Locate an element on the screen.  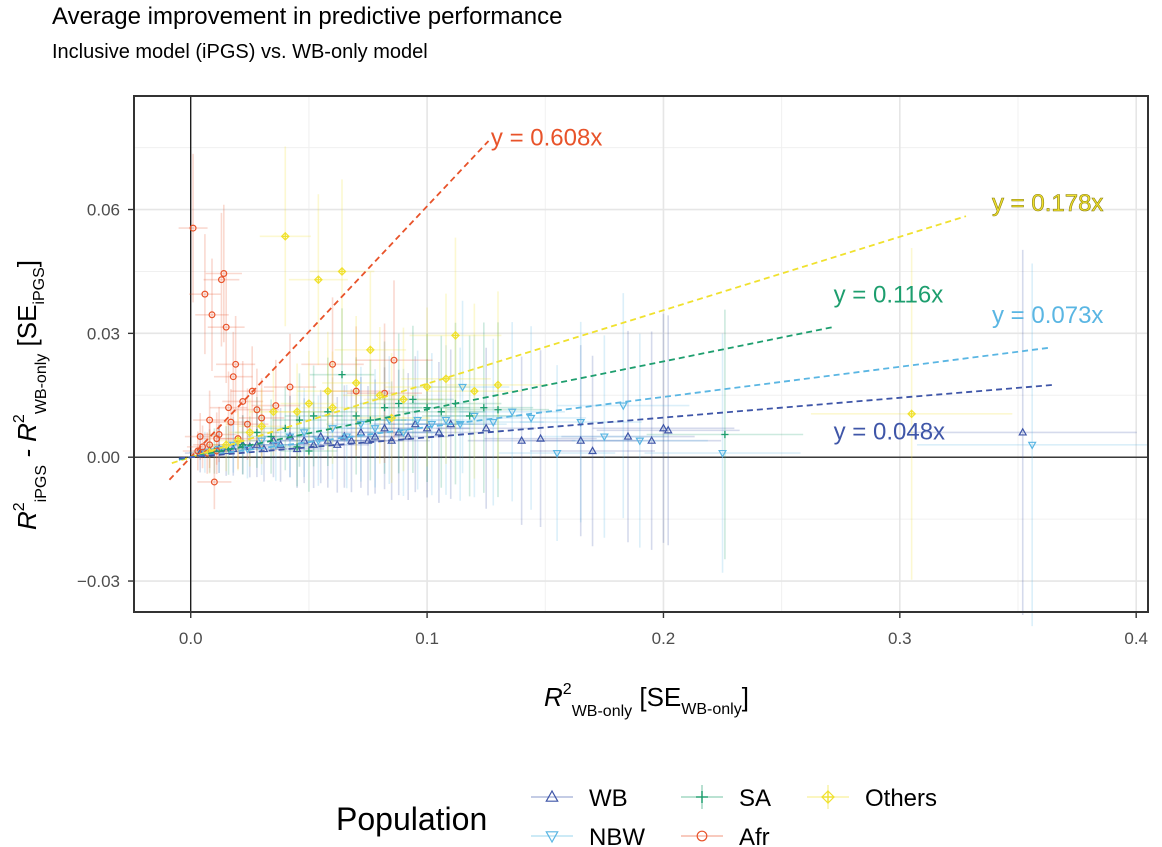
chart-subtitle: Inclusive model (iPGS) vs. WB-only model is located at coordinates (240, 52).